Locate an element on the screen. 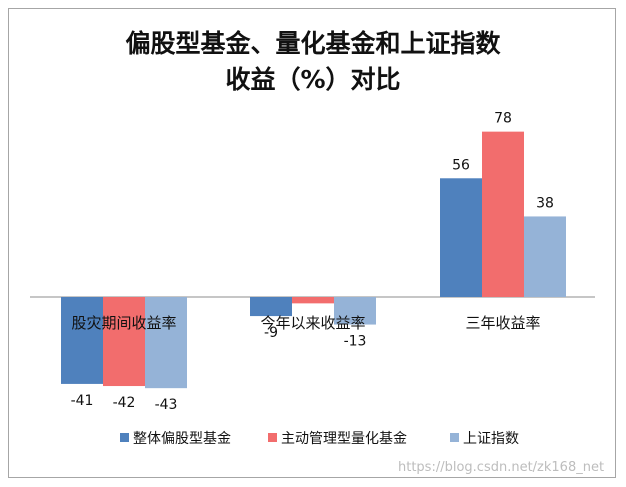 This screenshot has height=487, width=626. legend-label-3: 上证指数 is located at coordinates (491, 439).